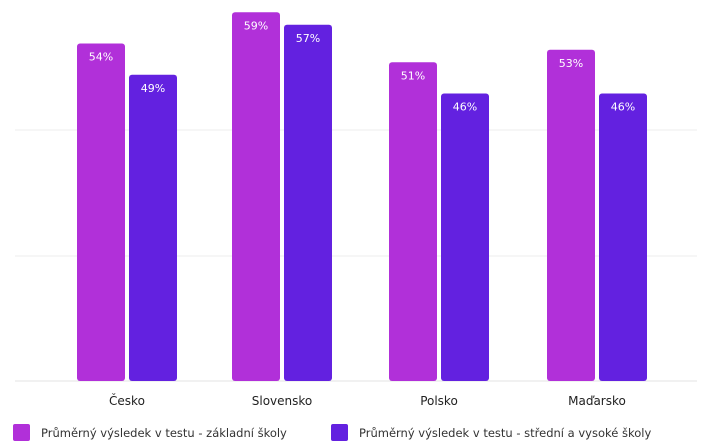 The width and height of the screenshot is (712, 443). Describe the element at coordinates (571, 63) in the screenshot. I see `bar-value-label: 53%` at that location.